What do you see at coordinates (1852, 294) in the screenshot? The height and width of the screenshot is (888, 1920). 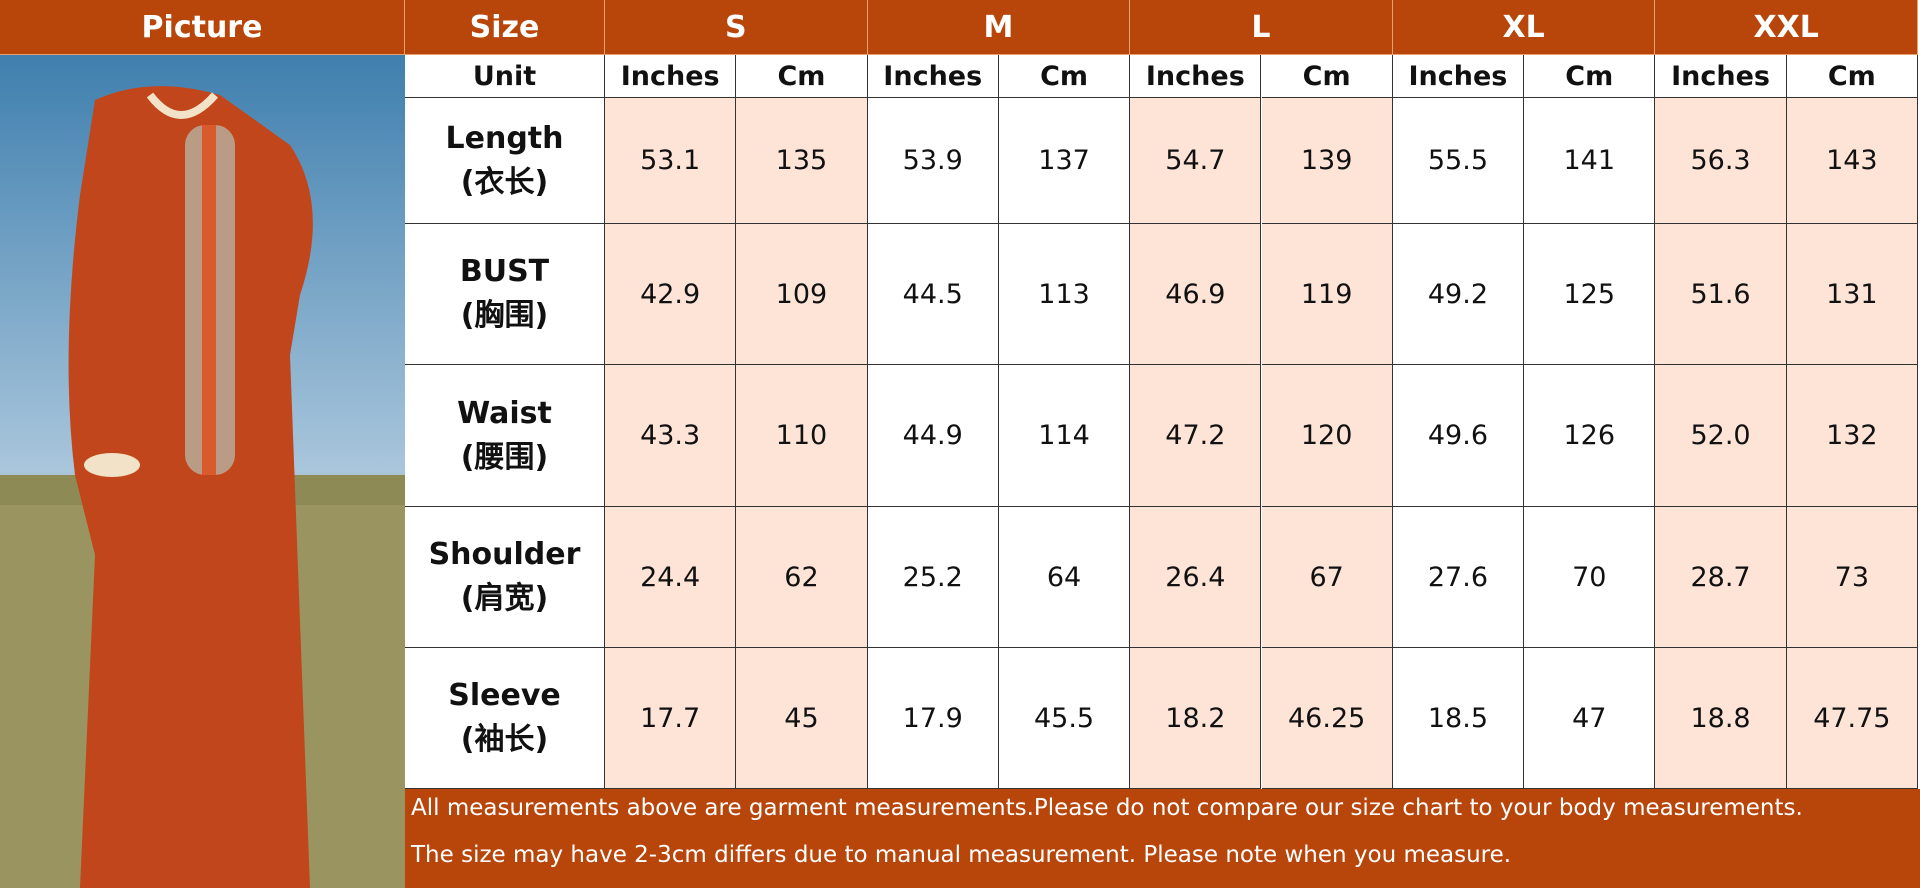 I see `value-cell: 131` at bounding box center [1852, 294].